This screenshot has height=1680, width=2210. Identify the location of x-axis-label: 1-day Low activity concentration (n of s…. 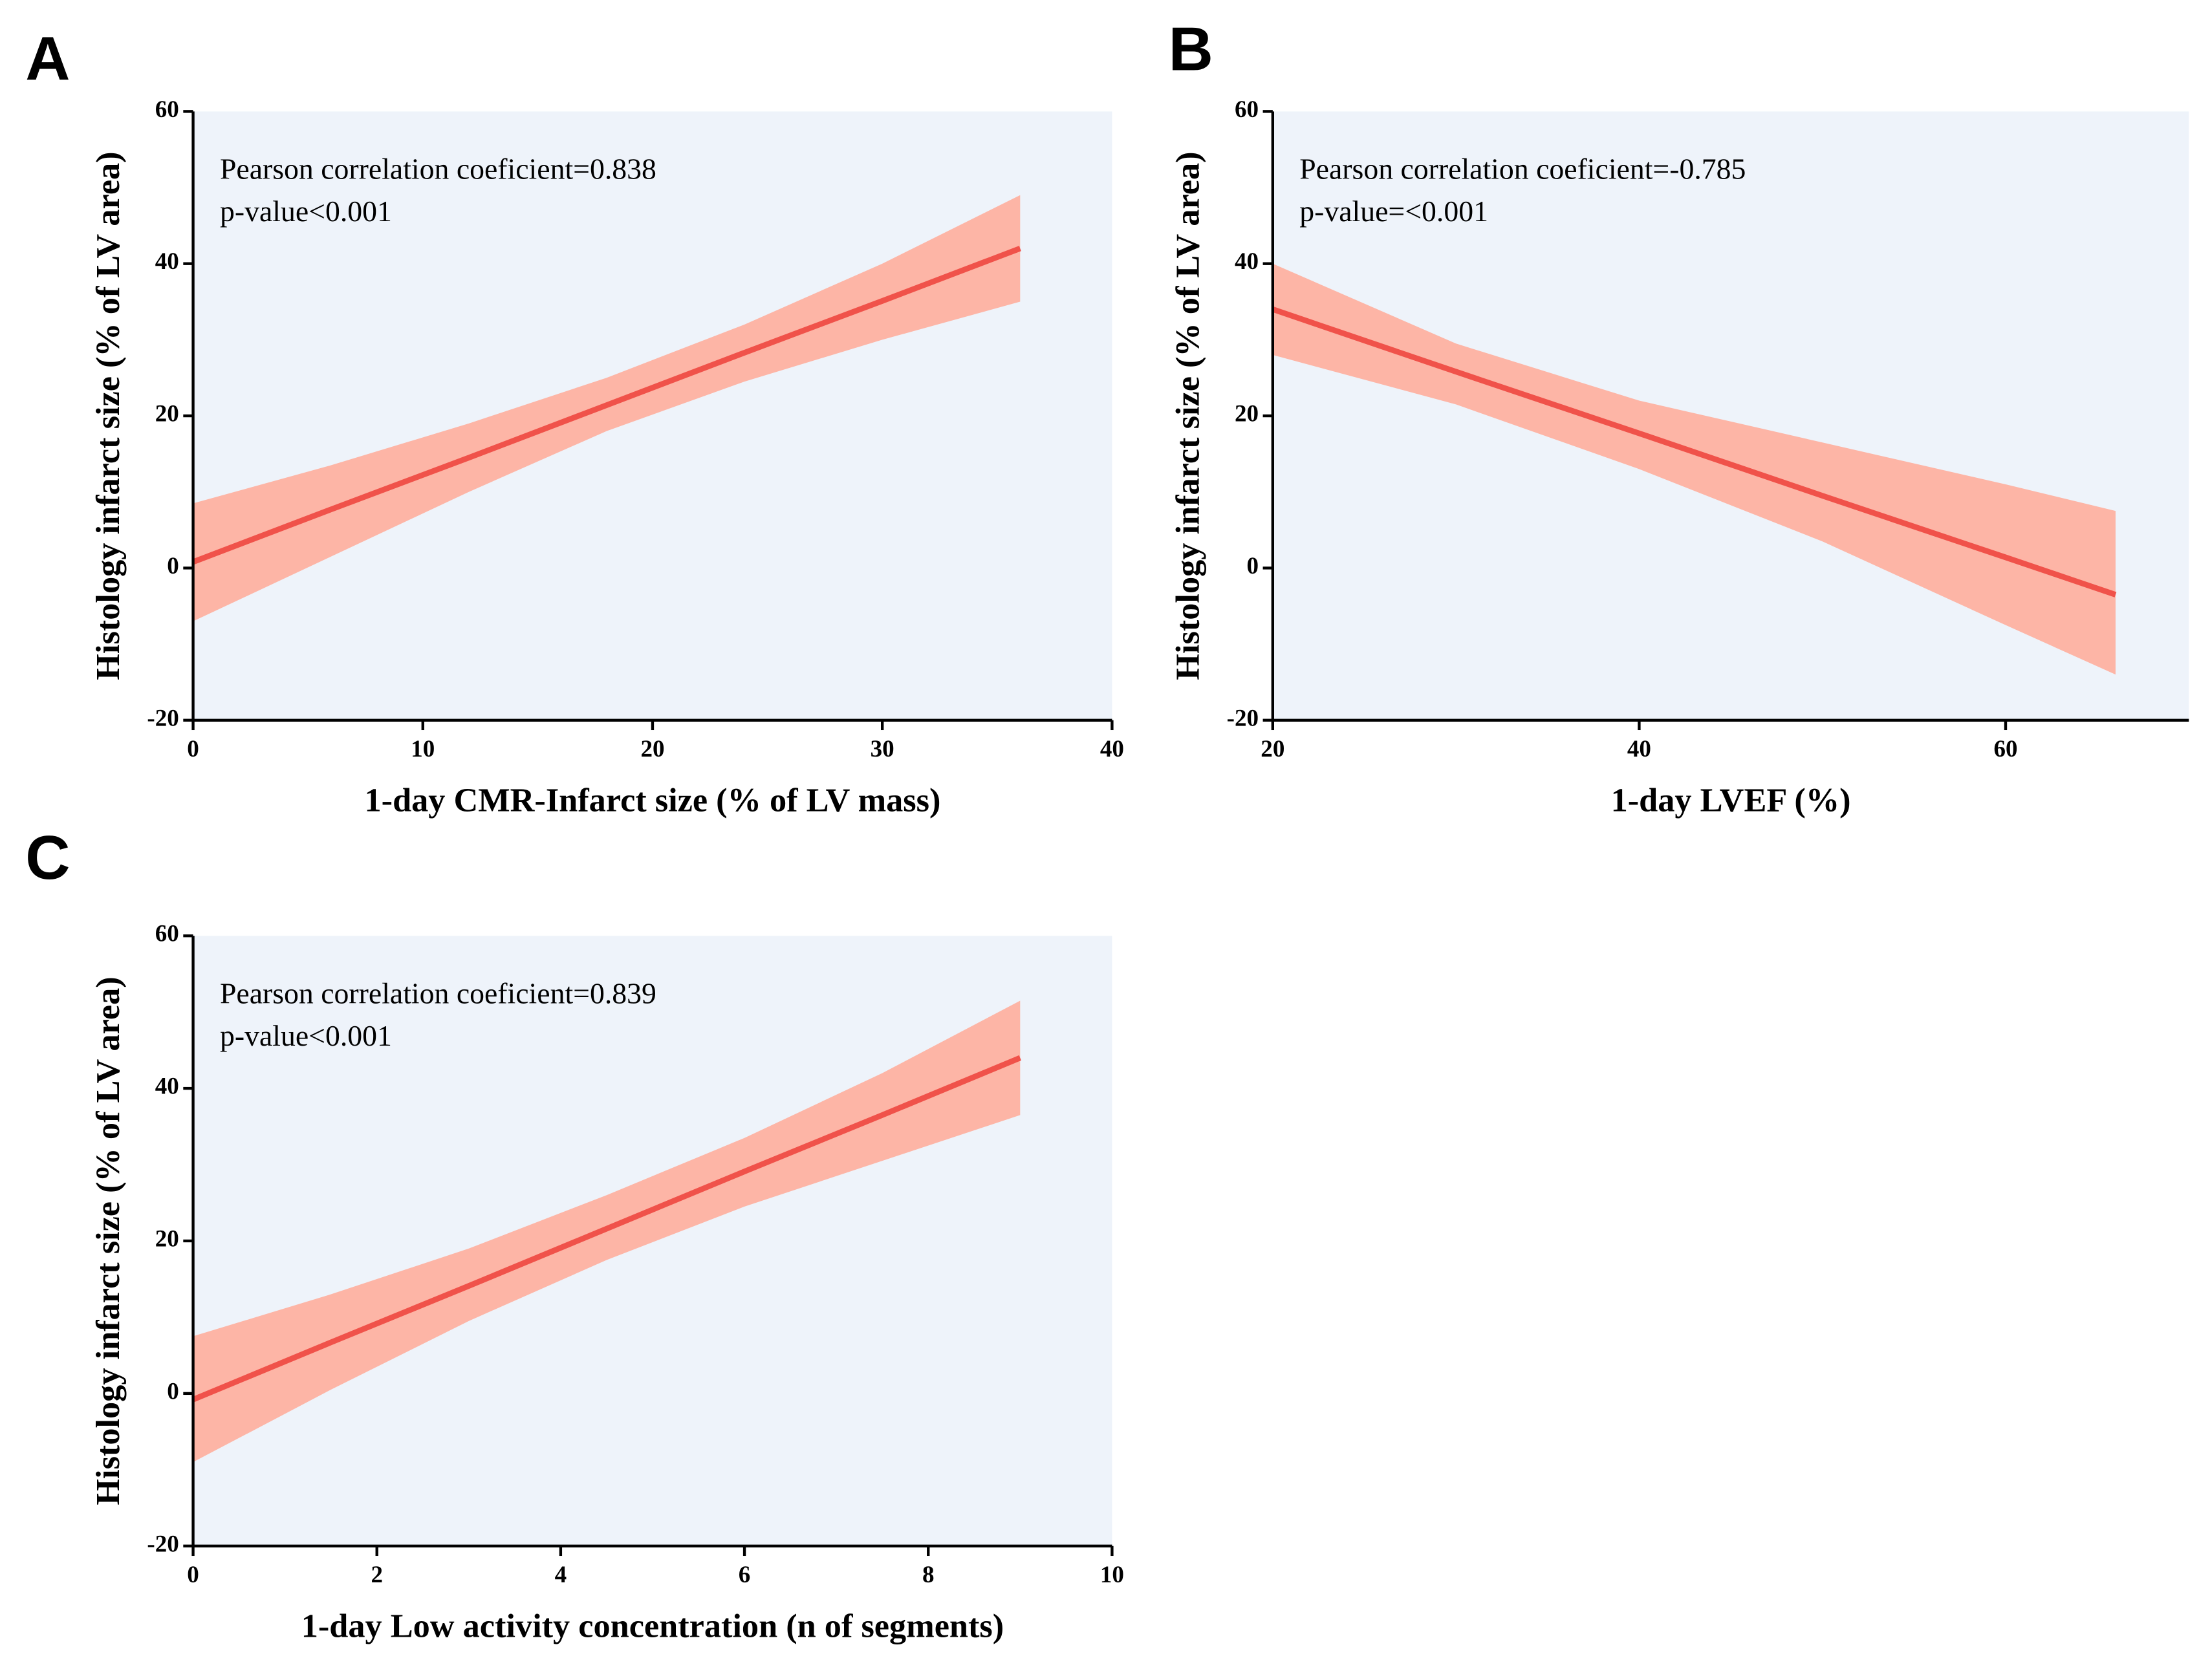
(653, 1625).